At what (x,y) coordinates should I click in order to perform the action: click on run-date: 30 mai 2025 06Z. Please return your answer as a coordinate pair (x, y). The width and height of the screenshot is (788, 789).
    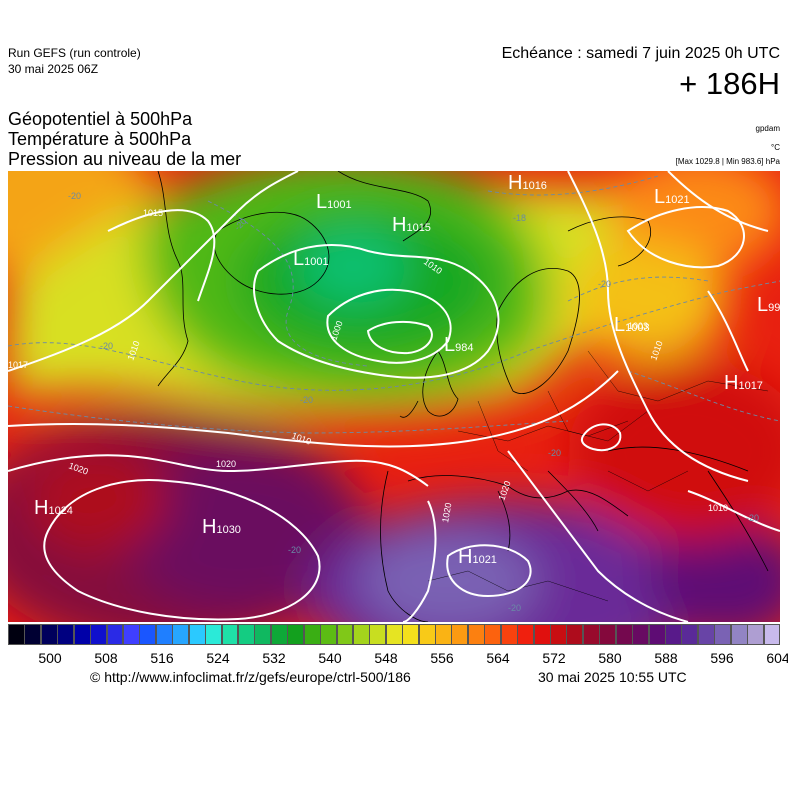
    Looking at the image, I should click on (53, 69).